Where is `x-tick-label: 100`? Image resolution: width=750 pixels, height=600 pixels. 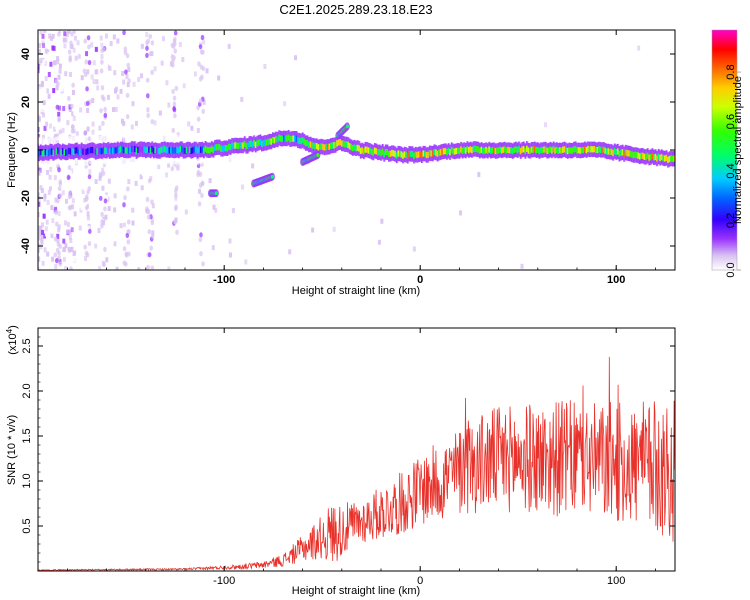 x-tick-label: 100 is located at coordinates (616, 581).